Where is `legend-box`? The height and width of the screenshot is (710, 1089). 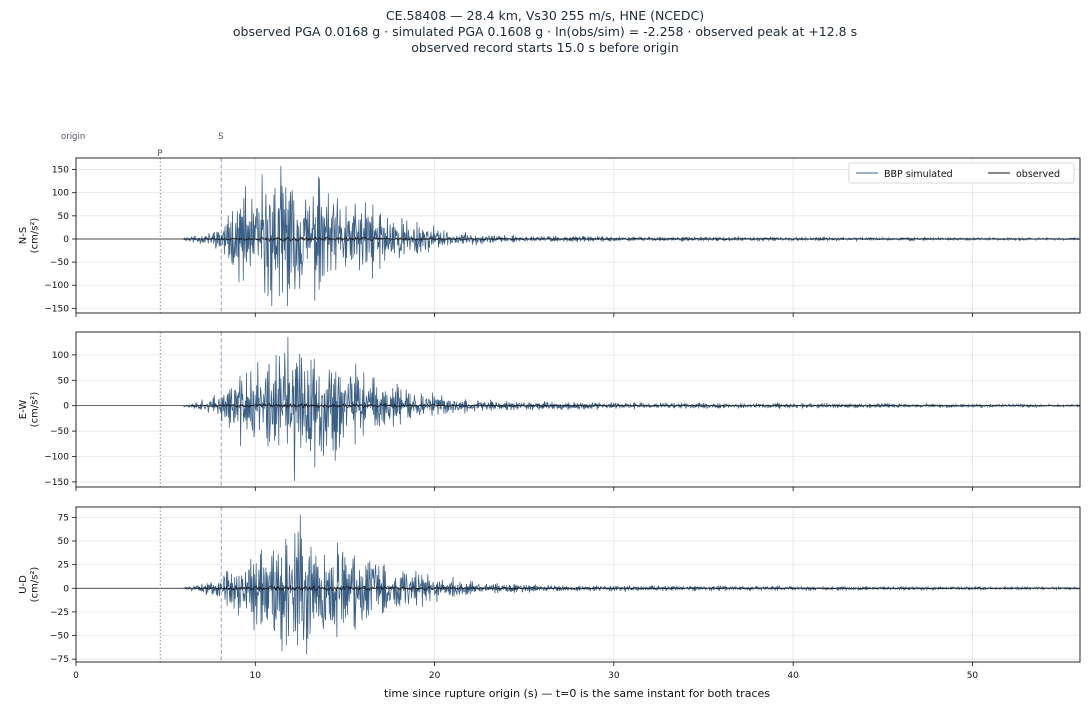 legend-box is located at coordinates (961, 173).